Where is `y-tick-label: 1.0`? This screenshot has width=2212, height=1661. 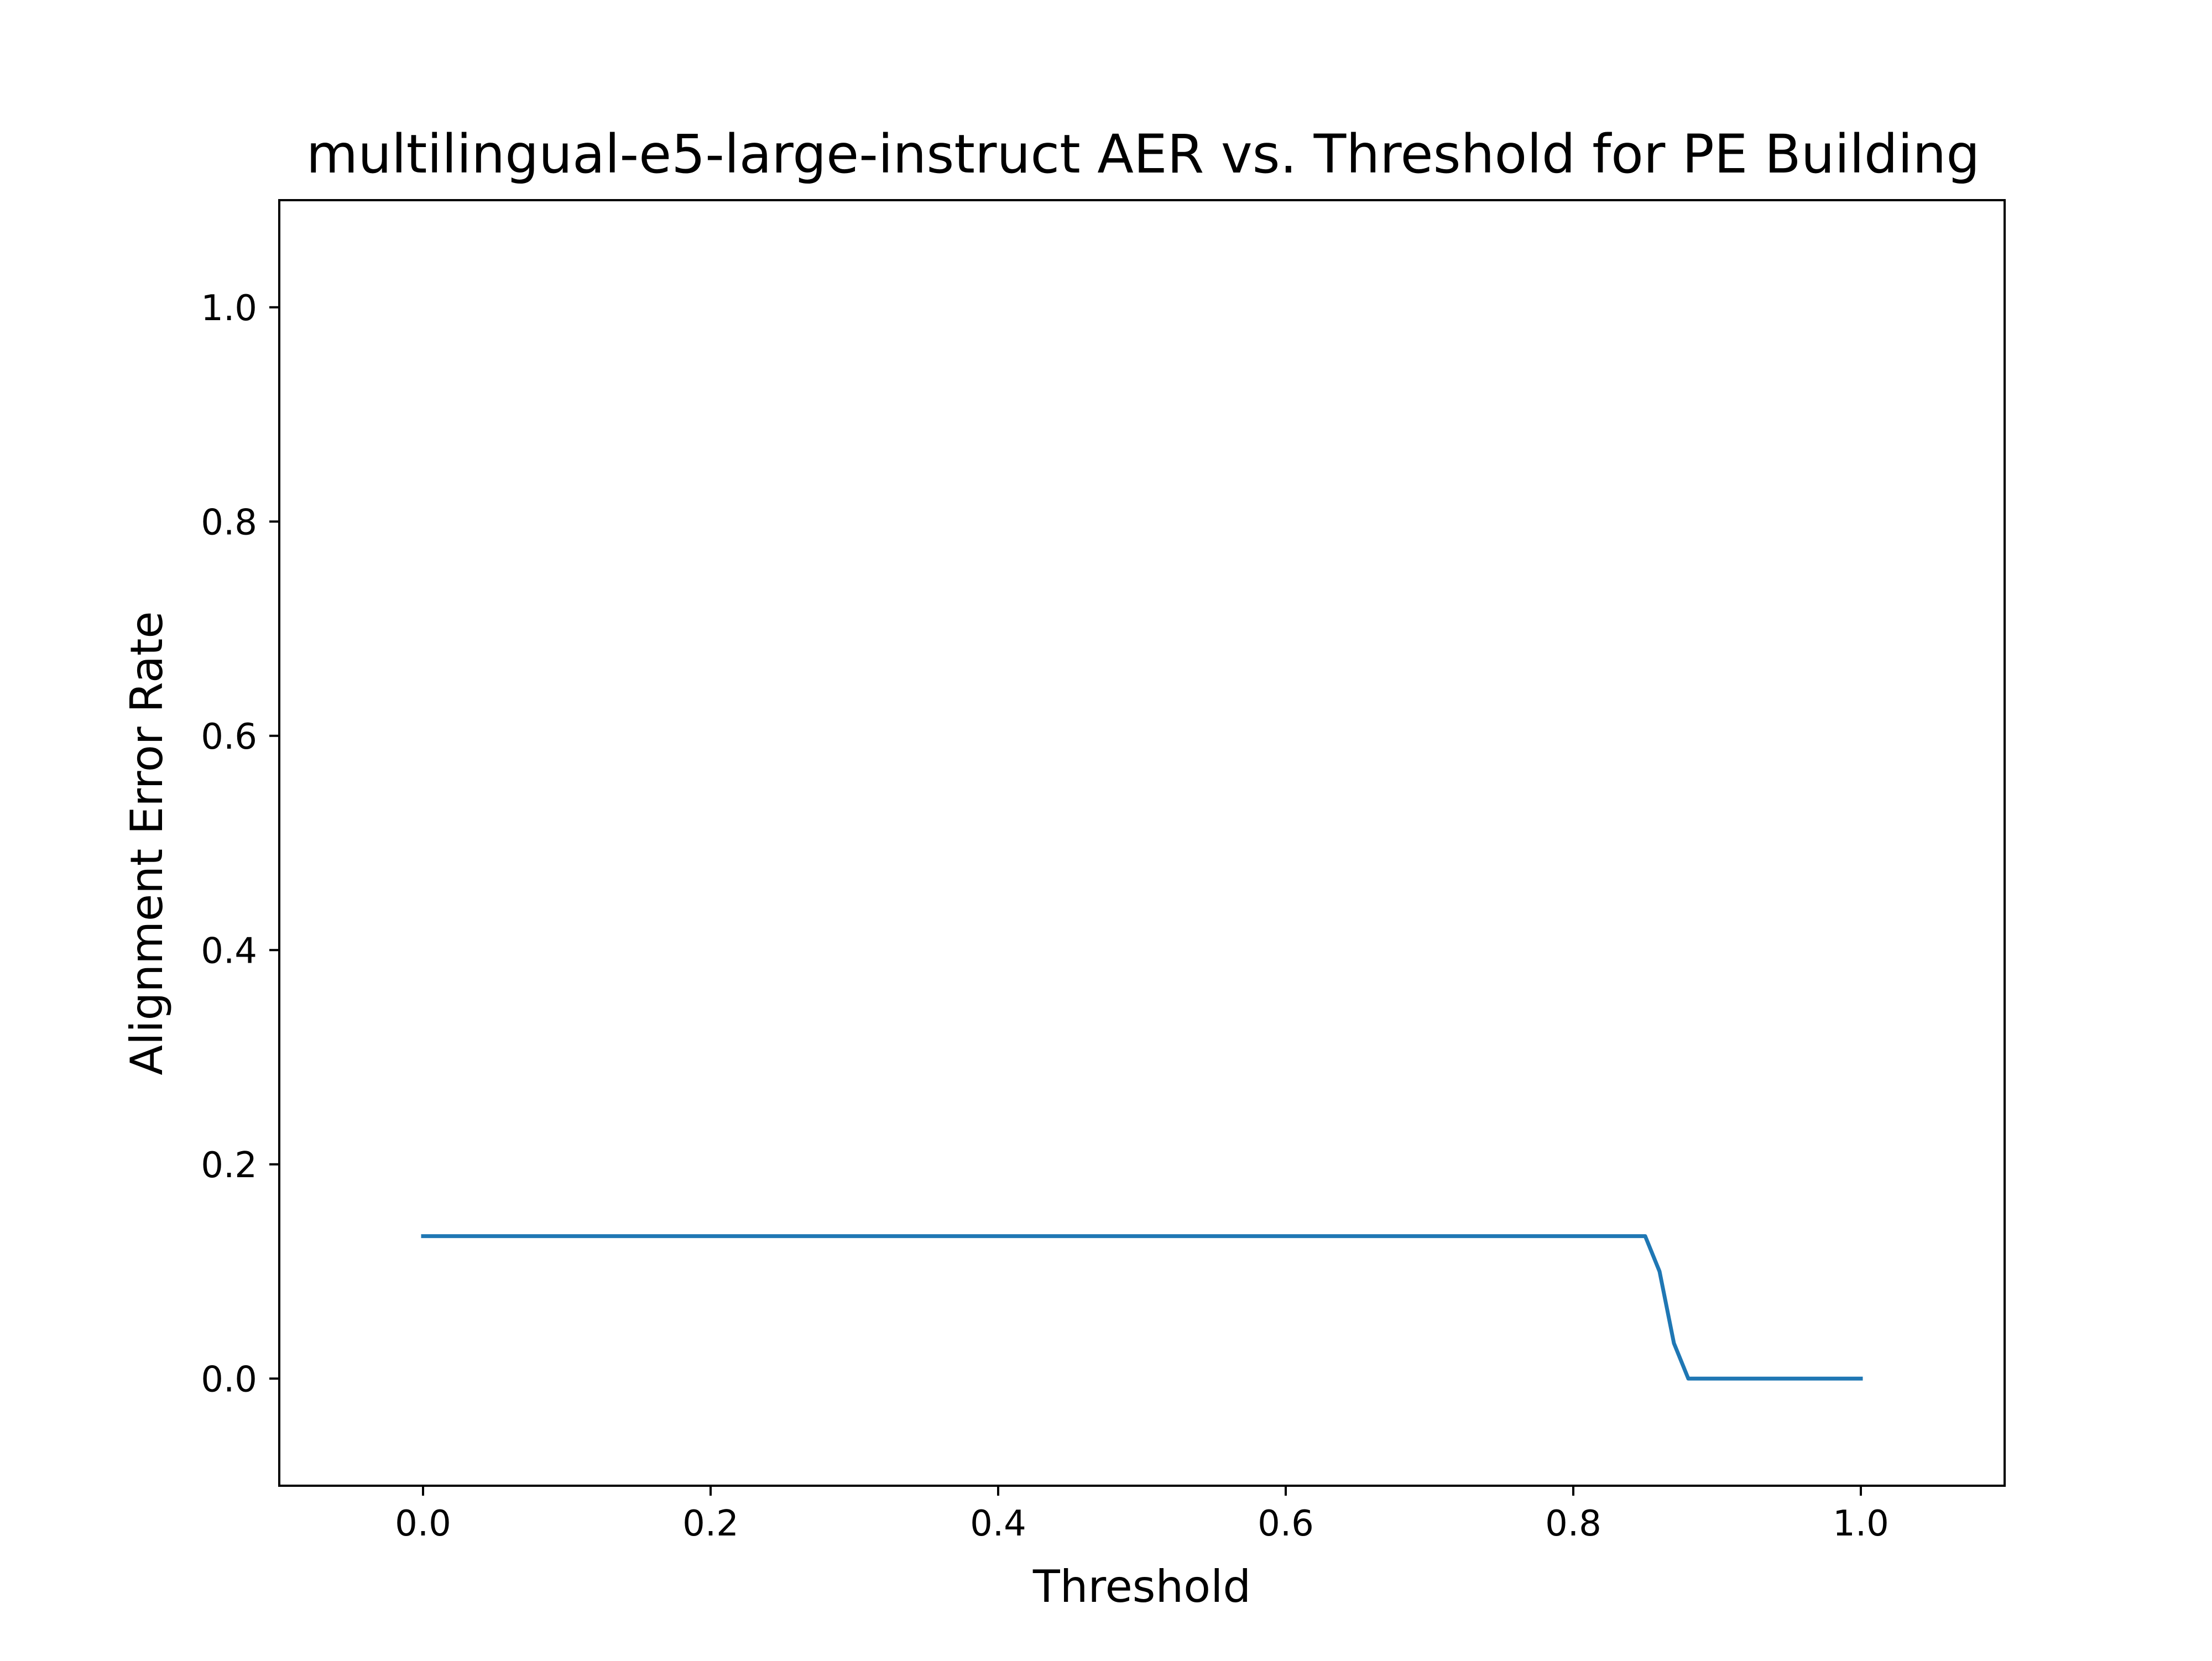
y-tick-label: 1.0 is located at coordinates (229, 308).